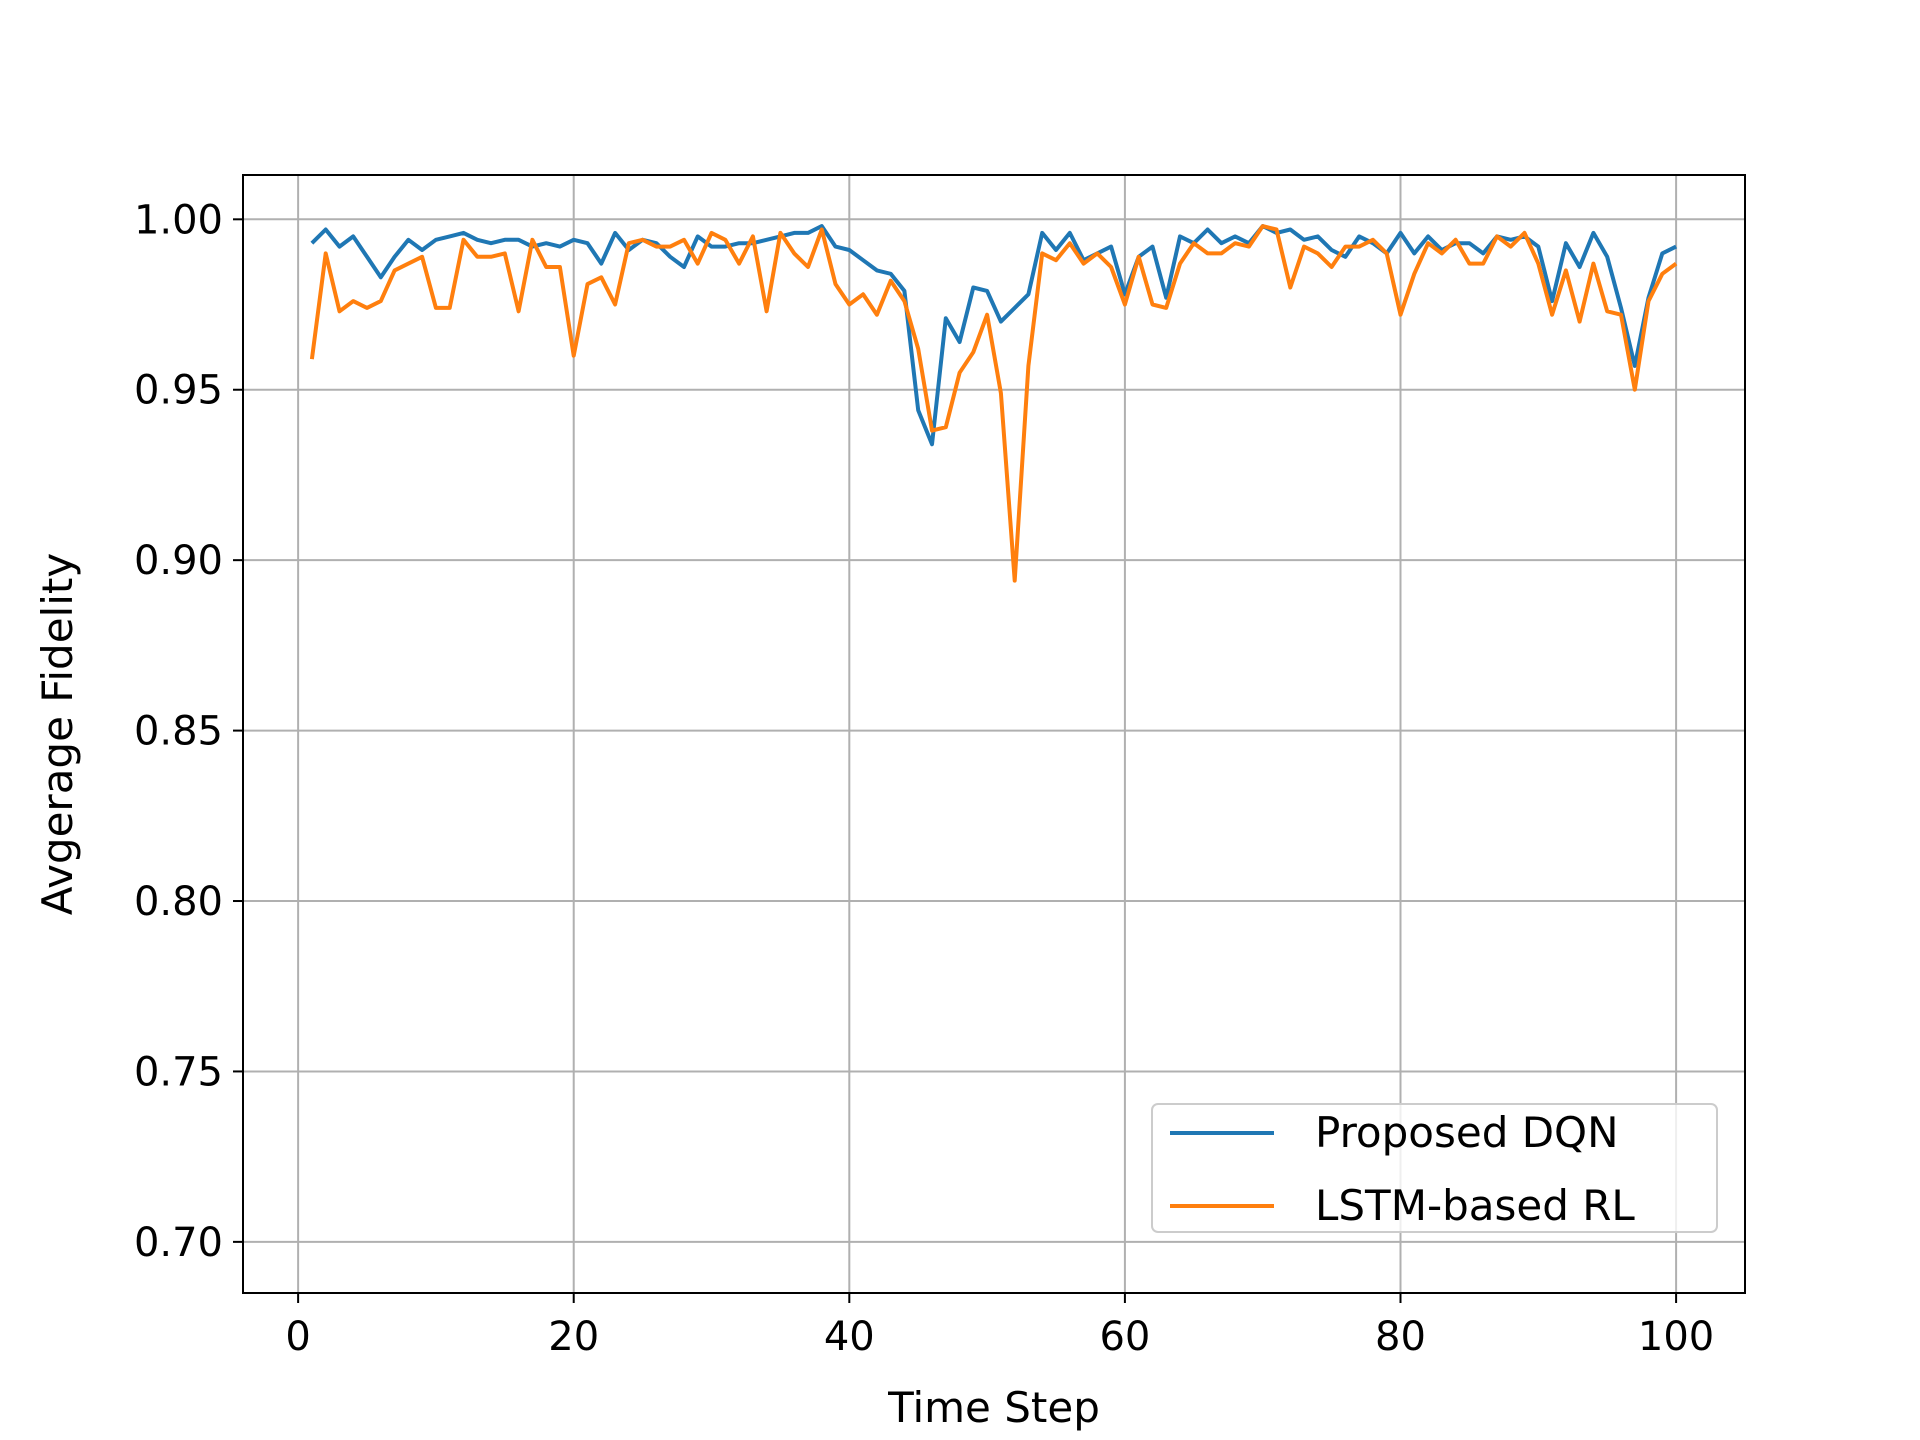 The height and width of the screenshot is (1440, 1920). What do you see at coordinates (178, 902) in the screenshot?
I see `y-tick-label: 0.80` at bounding box center [178, 902].